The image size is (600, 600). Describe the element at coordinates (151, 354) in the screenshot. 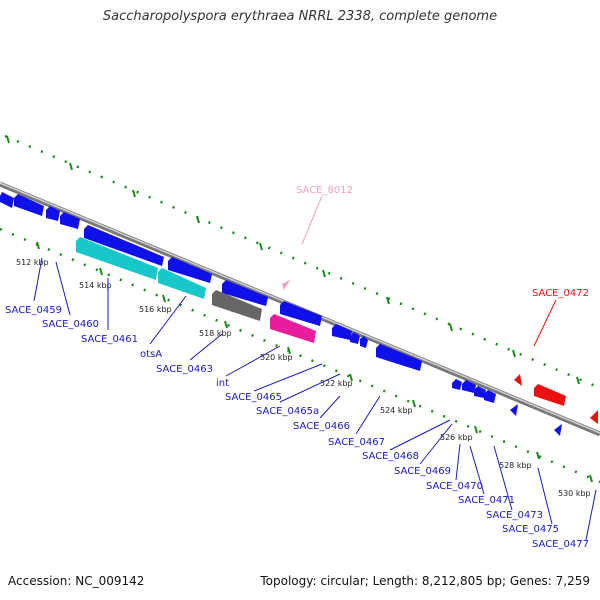

I see `gene-label-otsa: otsA` at that location.